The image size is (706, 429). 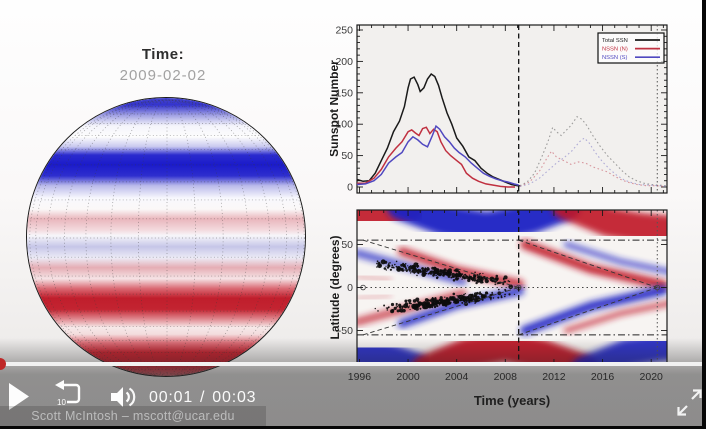 I want to click on play-icon, so click(x=19, y=396).